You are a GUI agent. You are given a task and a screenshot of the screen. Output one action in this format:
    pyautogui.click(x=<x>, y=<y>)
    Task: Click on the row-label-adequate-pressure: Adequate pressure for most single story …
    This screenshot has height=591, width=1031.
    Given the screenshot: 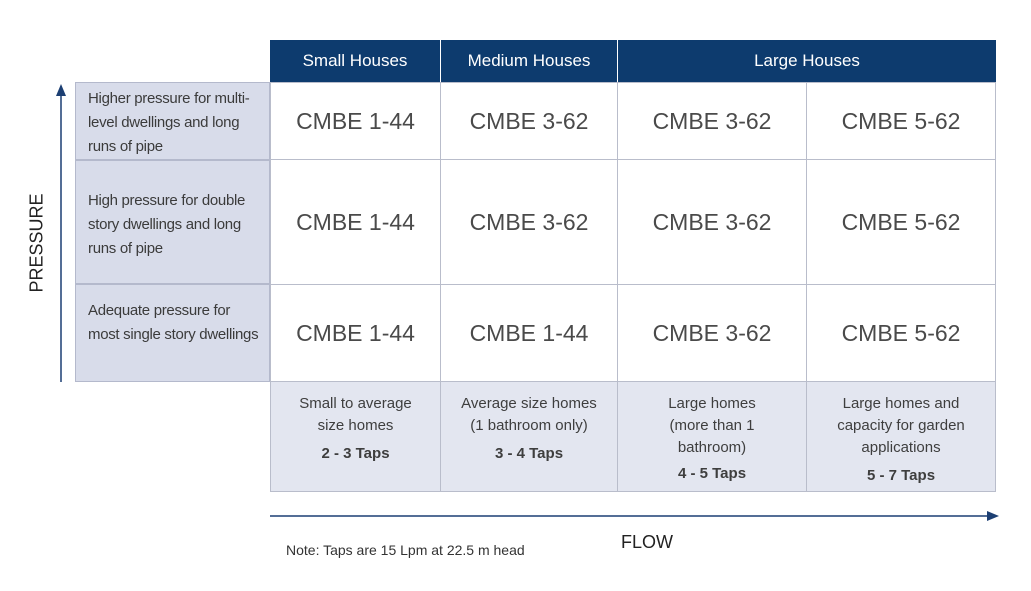 What is the action you would take?
    pyautogui.click(x=172, y=333)
    